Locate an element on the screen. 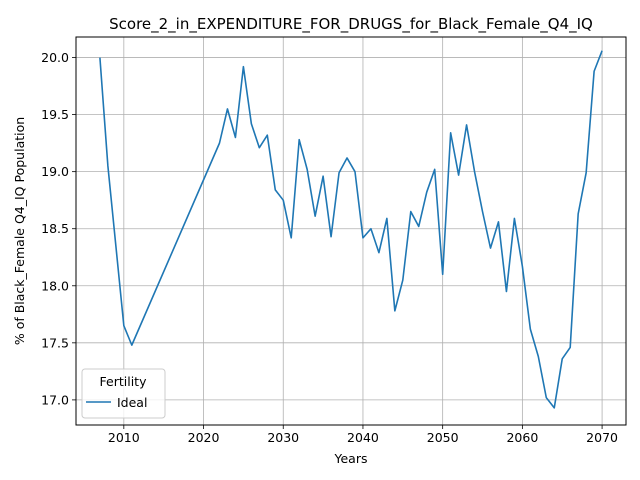  y-tick-label: 18.5 is located at coordinates (55, 228).